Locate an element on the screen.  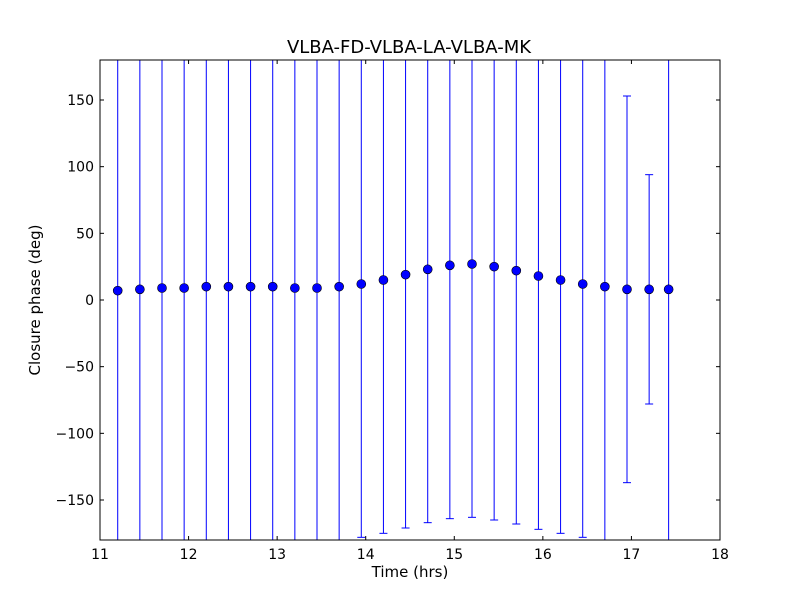
y-tick-label: −100 is located at coordinates (75, 434).